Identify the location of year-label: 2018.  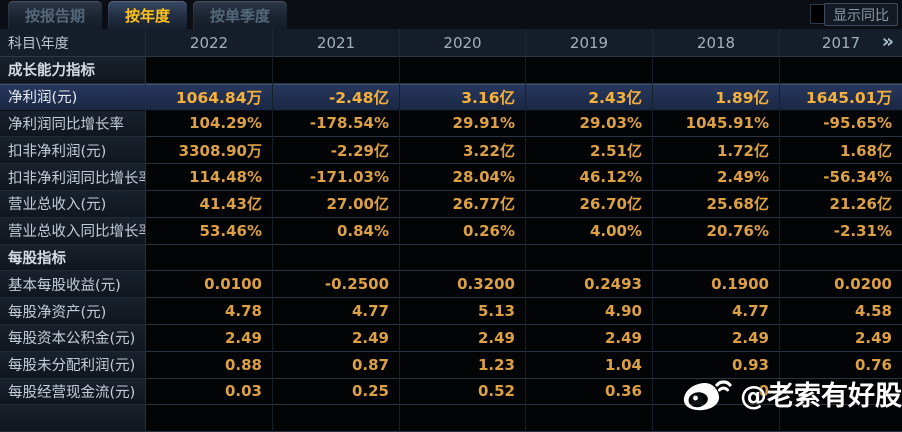
(716, 42).